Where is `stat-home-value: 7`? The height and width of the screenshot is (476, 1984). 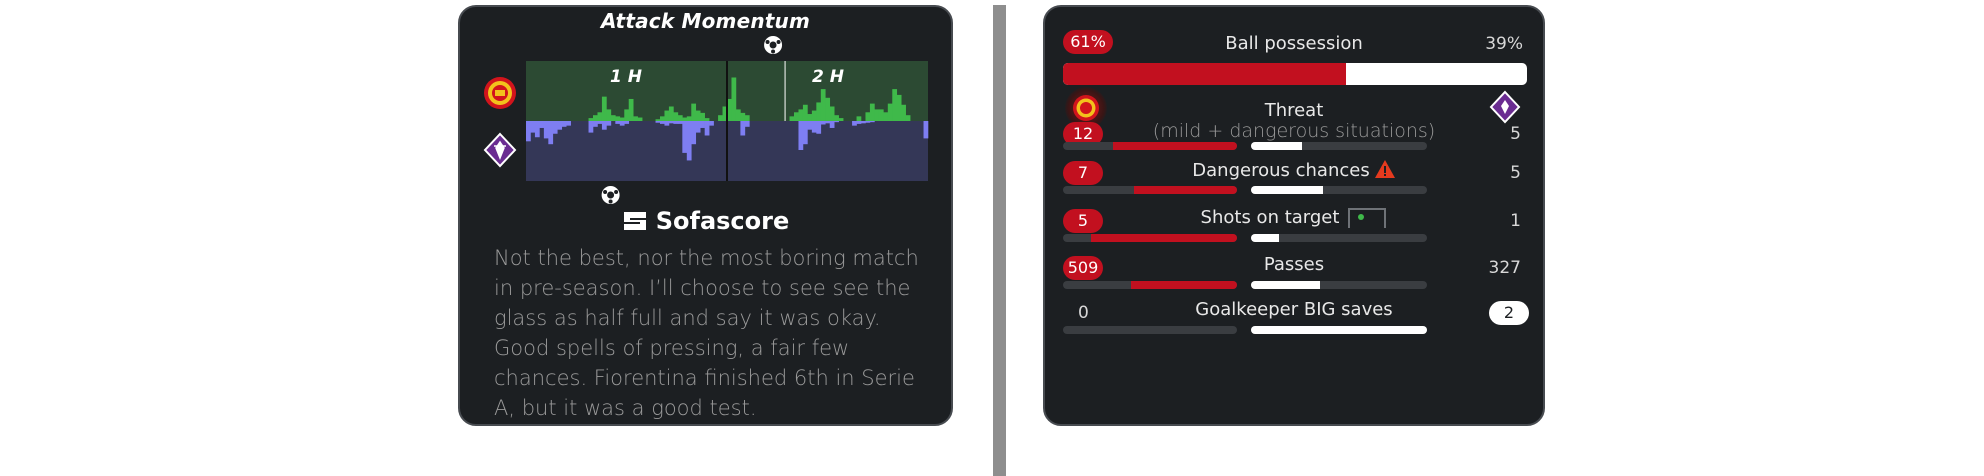
stat-home-value: 7 is located at coordinates (1083, 173).